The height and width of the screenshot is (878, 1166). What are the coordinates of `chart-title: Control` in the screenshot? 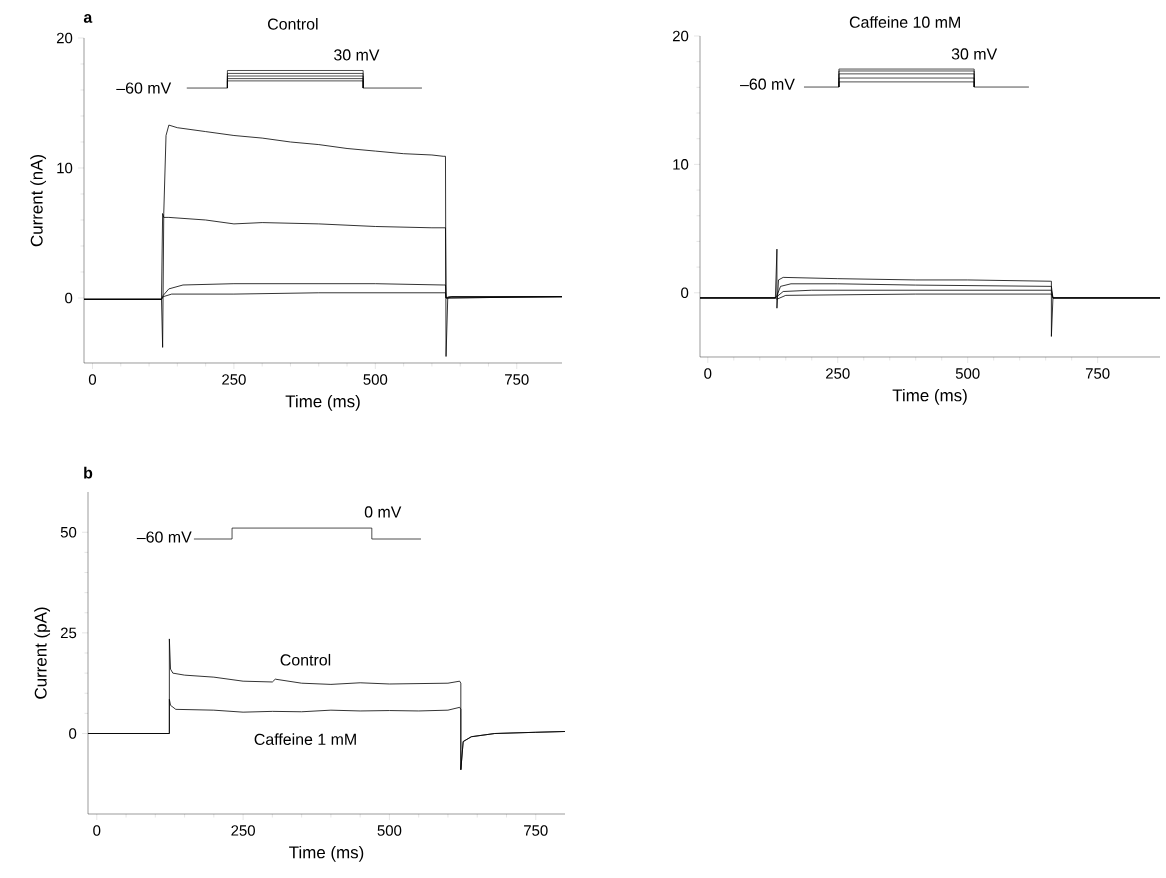 It's located at (293, 24).